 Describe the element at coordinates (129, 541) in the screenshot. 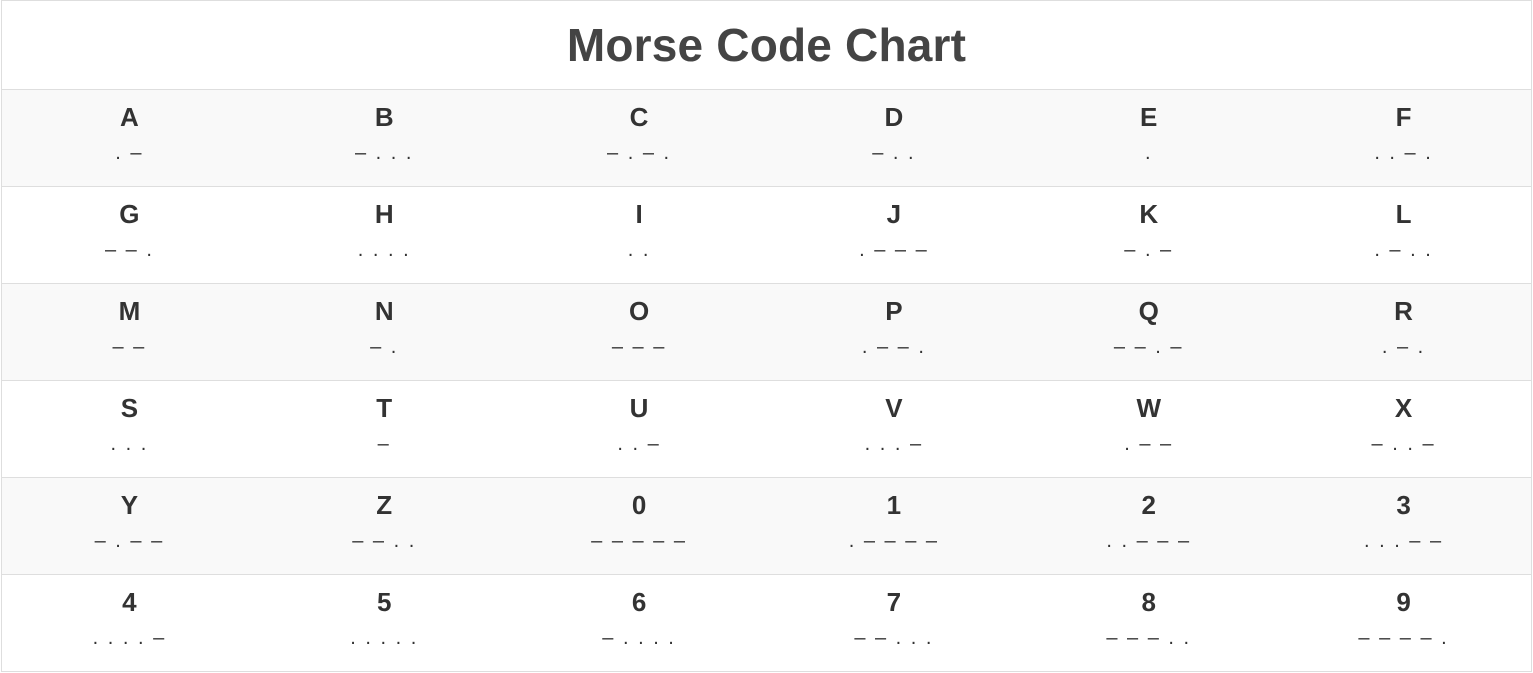

I see `morse-code-sequence: – . – –` at that location.